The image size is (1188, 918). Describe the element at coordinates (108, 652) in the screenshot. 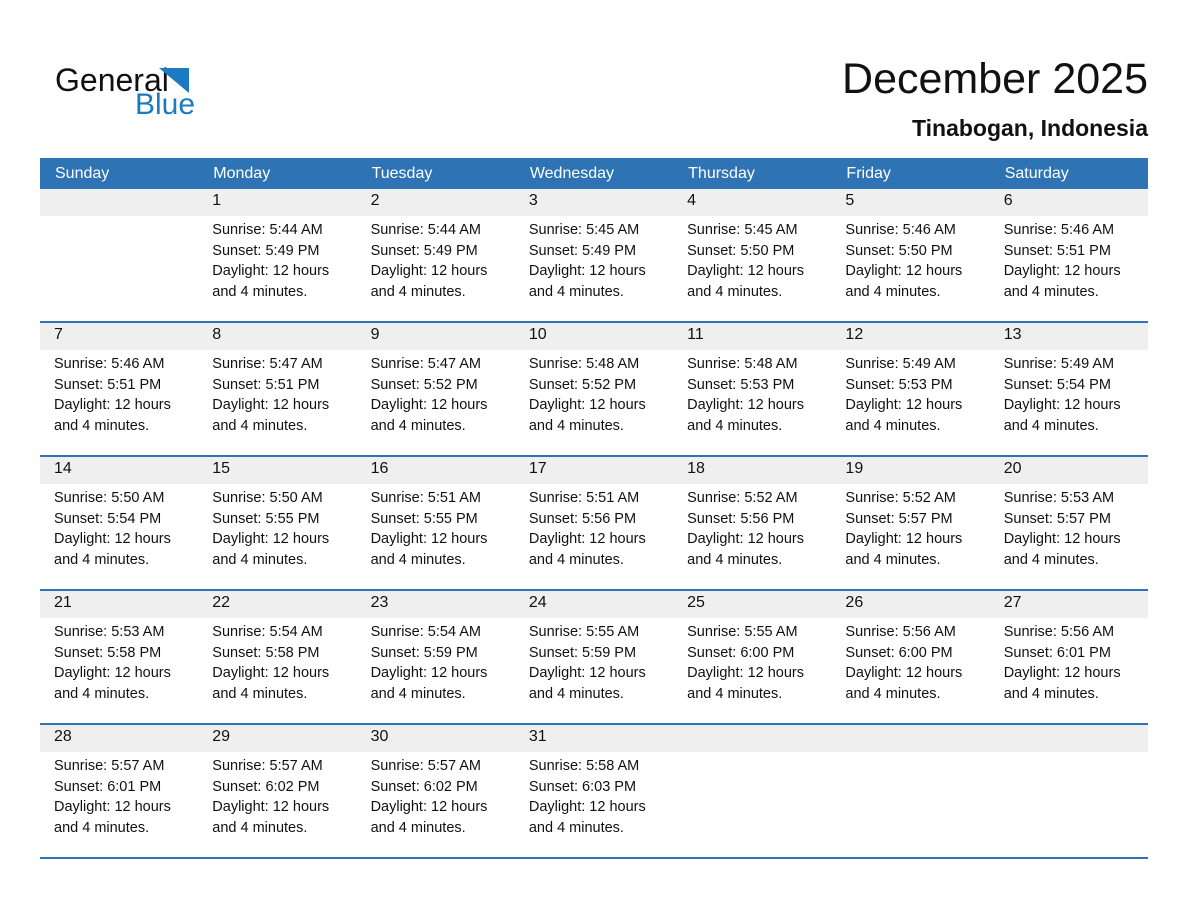

I see `sunset-line: Sunset: 5:58 PM` at that location.